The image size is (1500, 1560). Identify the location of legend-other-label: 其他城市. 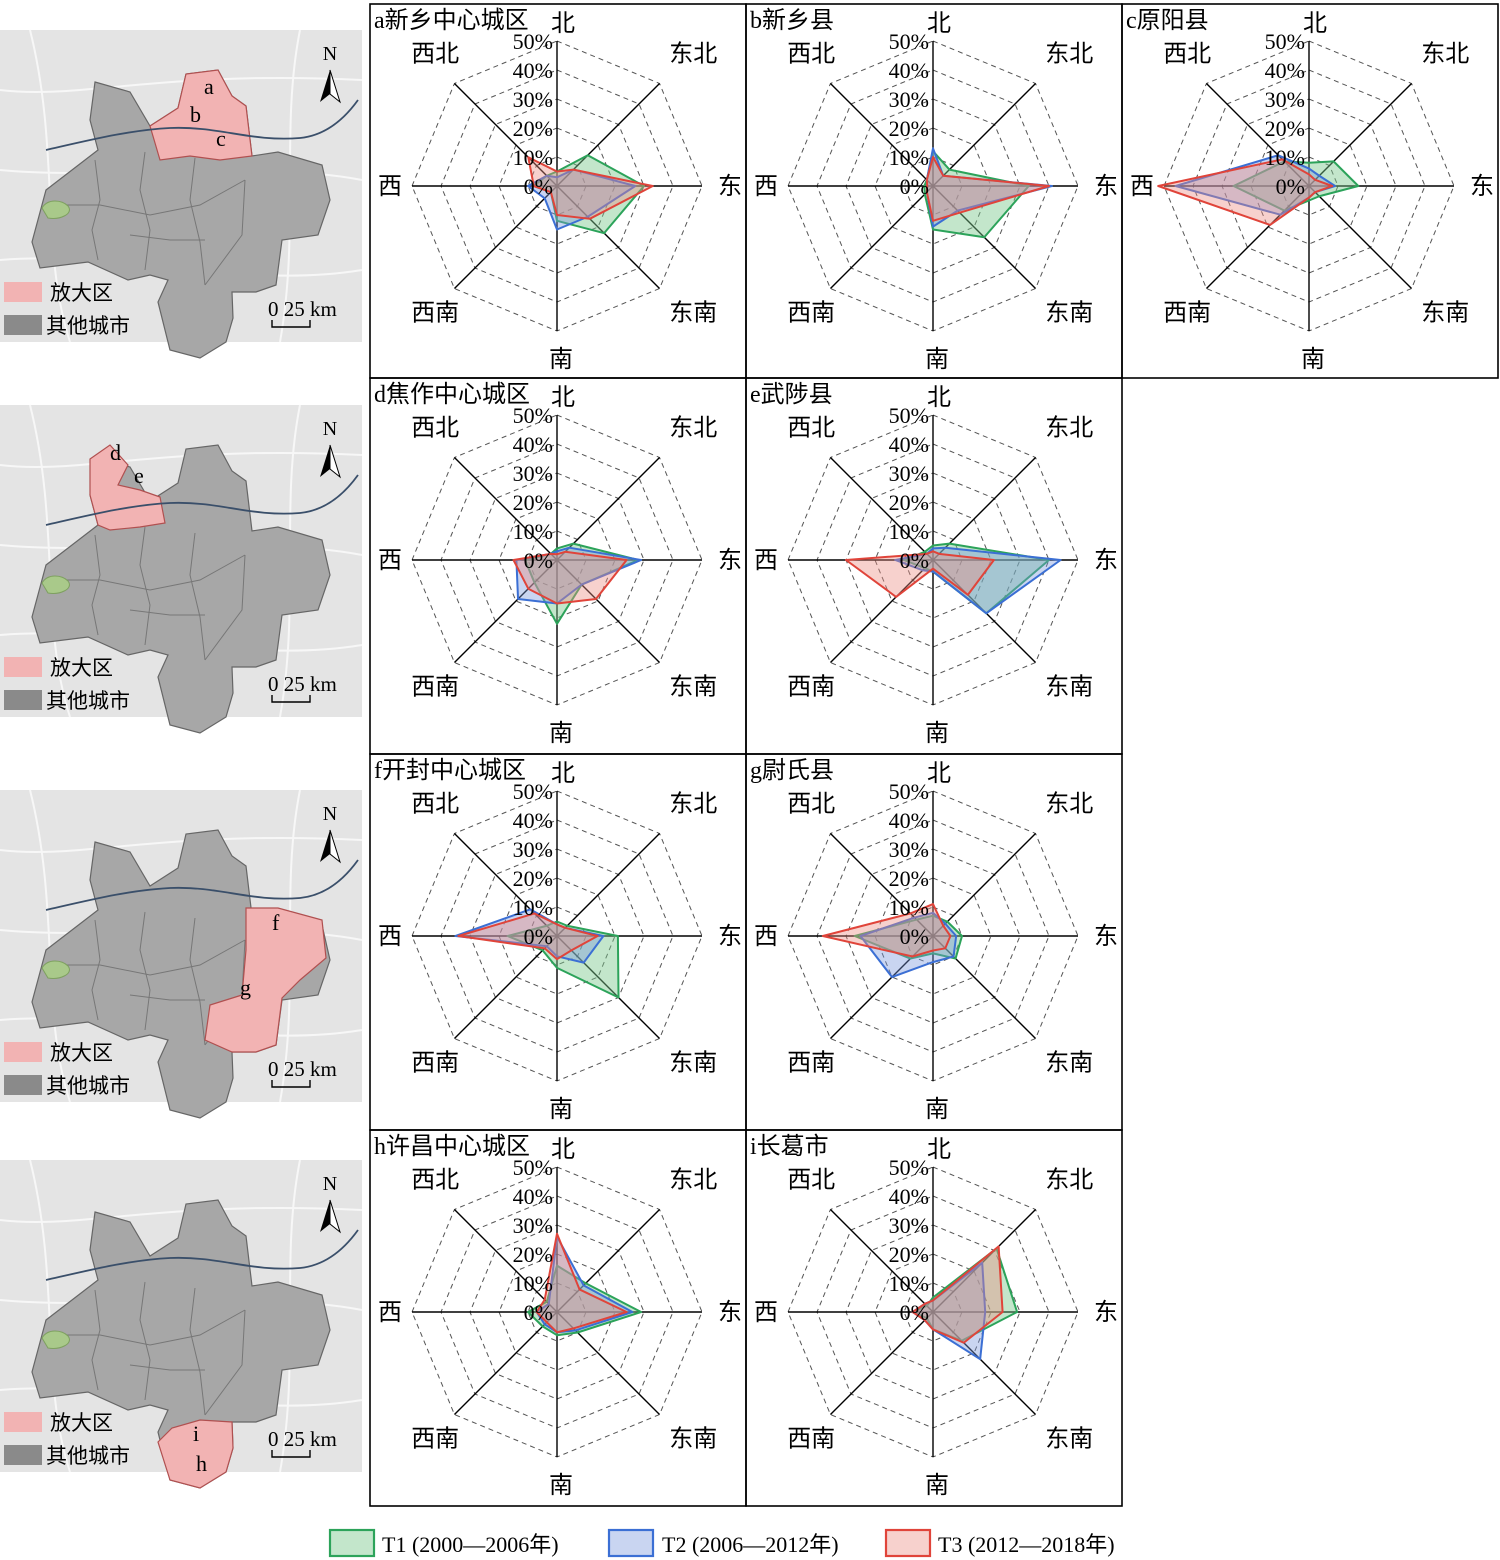
(88, 1086).